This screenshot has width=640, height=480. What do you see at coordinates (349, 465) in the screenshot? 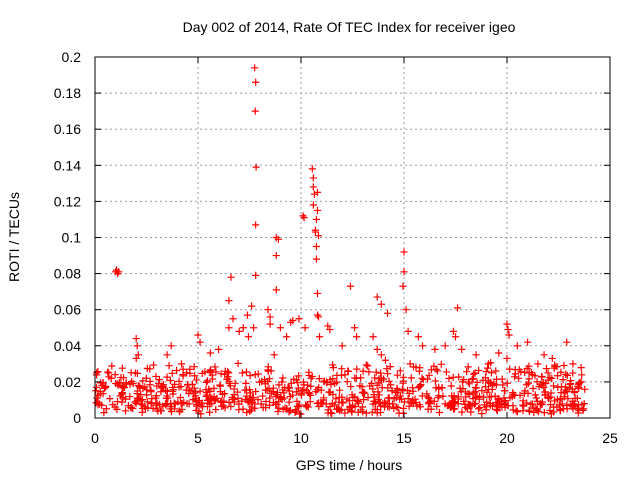
I see `x-axis-title: GPS time / hours` at bounding box center [349, 465].